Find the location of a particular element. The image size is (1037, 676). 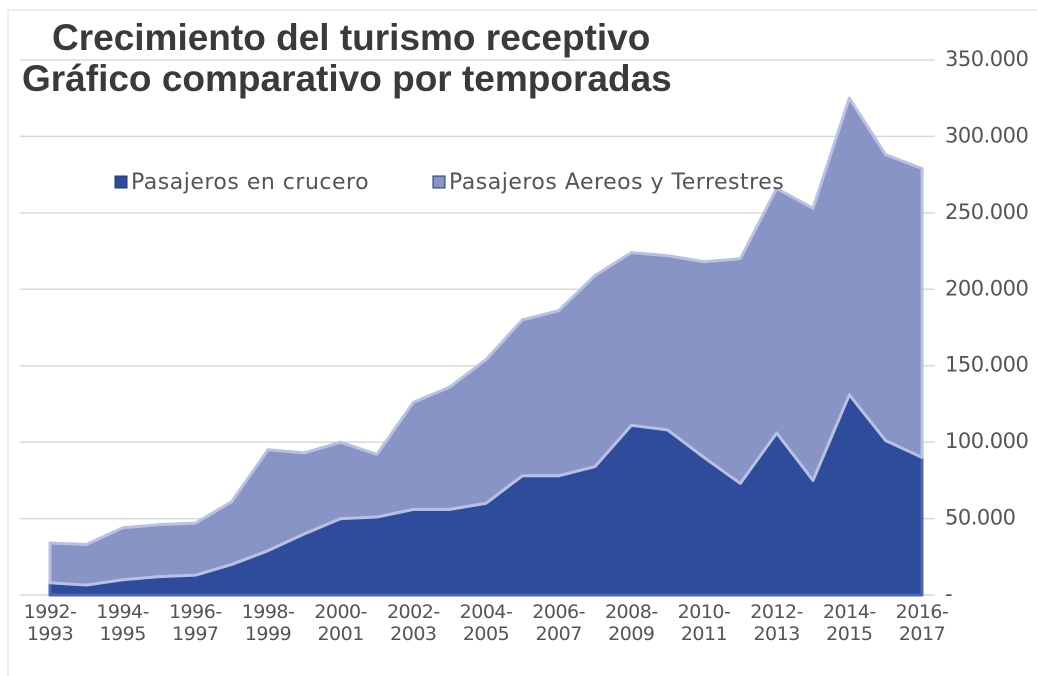

x-tick-label: 2014-2015 is located at coordinates (849, 623).